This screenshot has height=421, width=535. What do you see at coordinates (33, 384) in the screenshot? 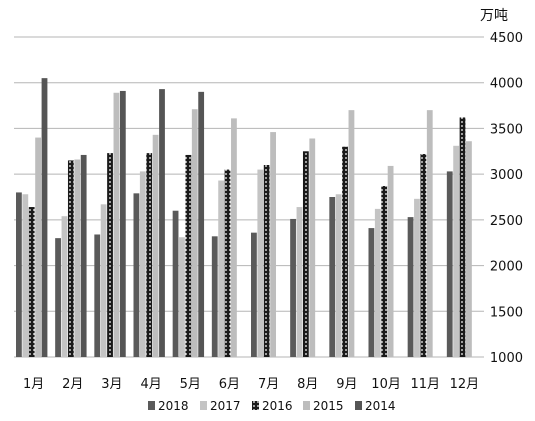
I see `x-tick-label: 1月` at bounding box center [33, 384].